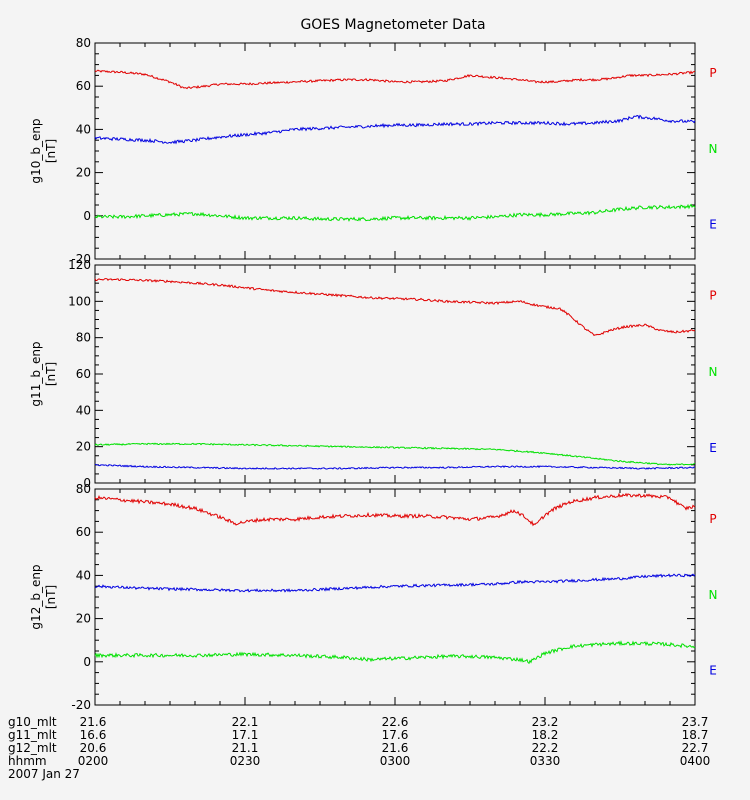 The width and height of the screenshot is (750, 800). I want to click on footer-row-label: g10_mlt, so click(32, 722).